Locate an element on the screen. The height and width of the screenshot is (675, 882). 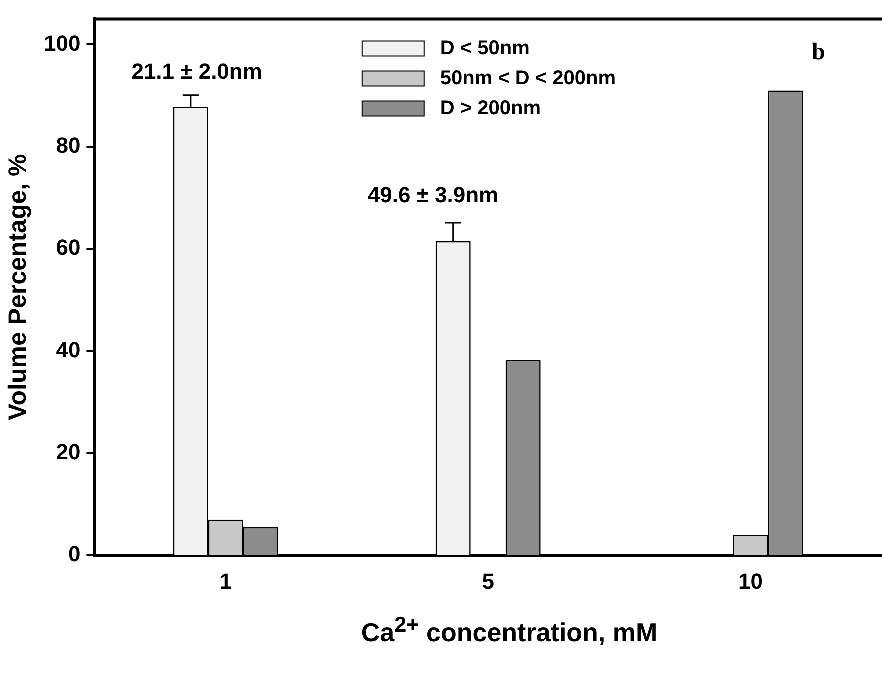
legend-label: D < 50nm is located at coordinates (485, 49).